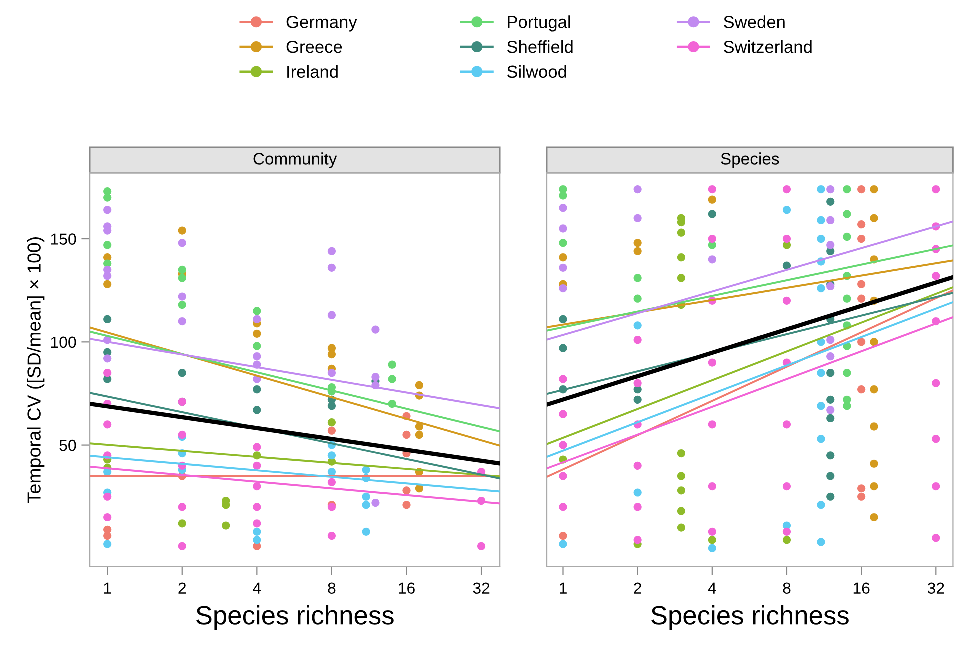 The width and height of the screenshot is (958, 648). I want to click on y-tick-label: 50, so click(68, 446).